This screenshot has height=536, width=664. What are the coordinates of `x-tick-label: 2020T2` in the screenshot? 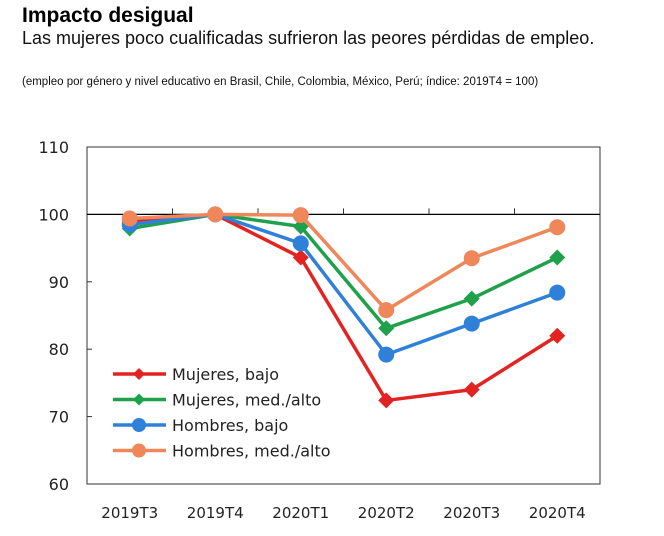 It's located at (386, 513).